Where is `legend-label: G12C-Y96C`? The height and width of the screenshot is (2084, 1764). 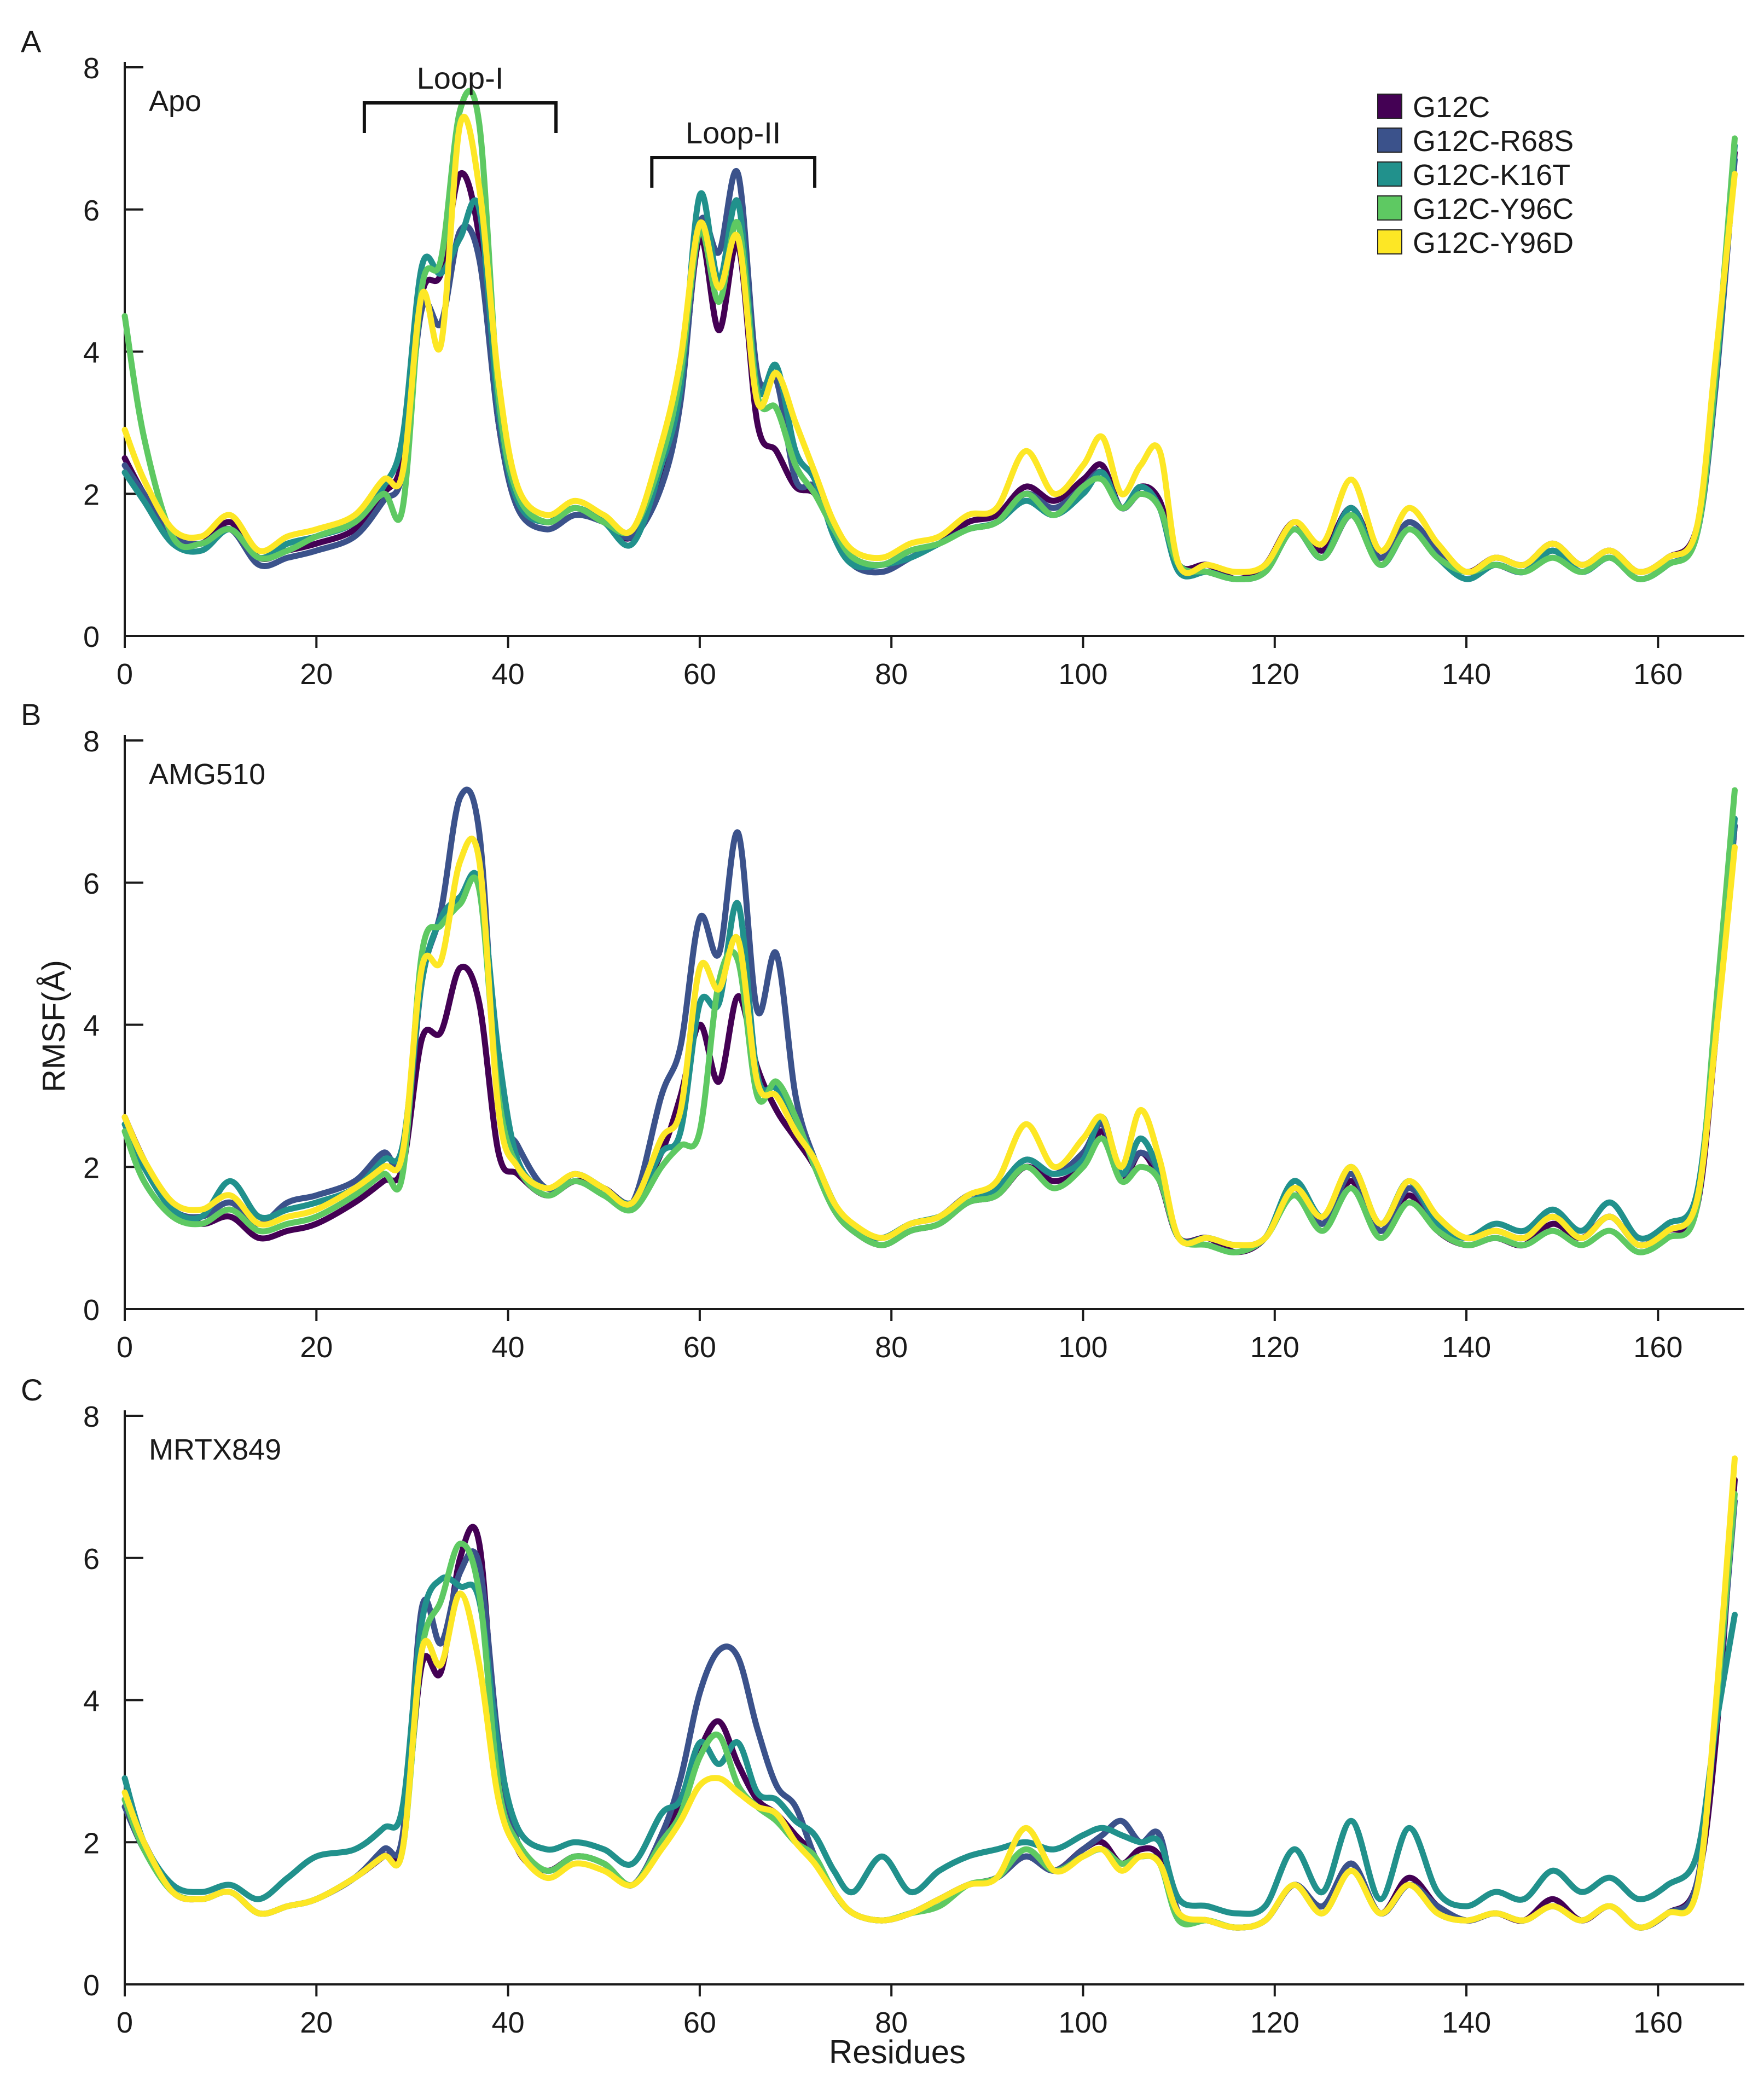 legend-label: G12C-Y96C is located at coordinates (1494, 209).